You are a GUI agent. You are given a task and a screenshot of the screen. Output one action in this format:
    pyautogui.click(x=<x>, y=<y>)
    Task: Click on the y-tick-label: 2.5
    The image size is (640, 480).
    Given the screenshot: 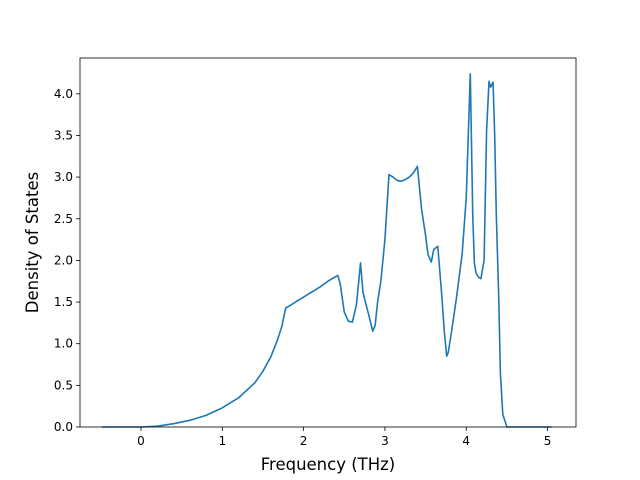 What is the action you would take?
    pyautogui.click(x=63, y=219)
    